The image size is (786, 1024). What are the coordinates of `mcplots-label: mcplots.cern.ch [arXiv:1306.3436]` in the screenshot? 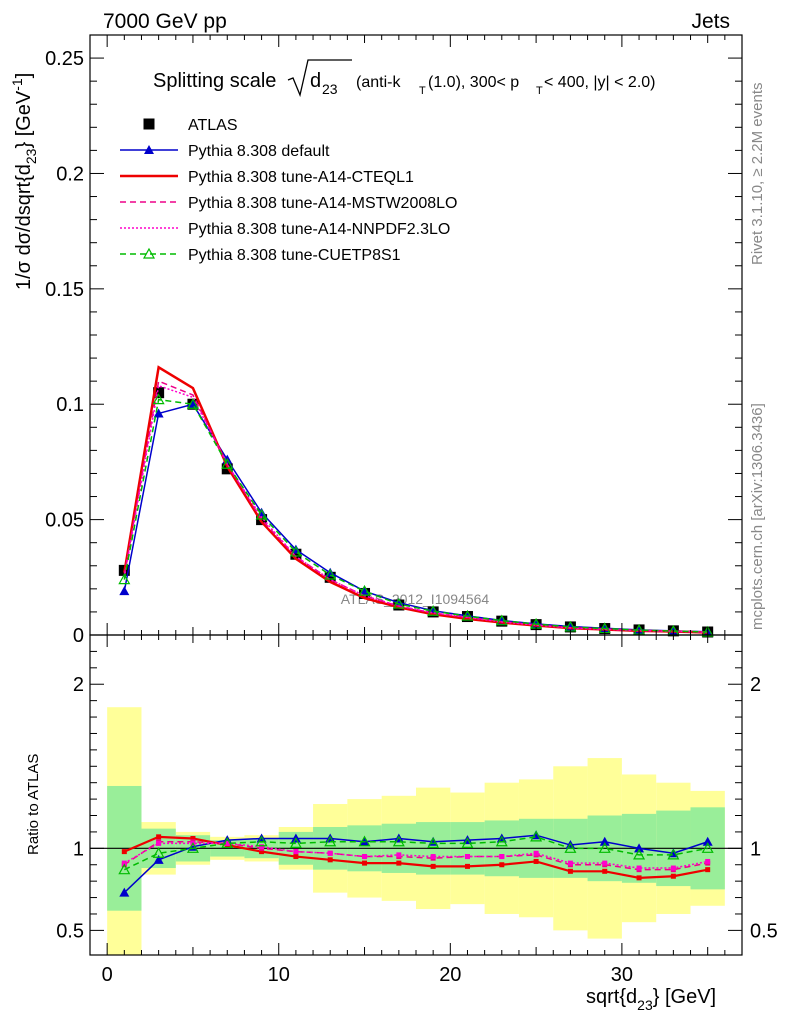 It's located at (757, 516).